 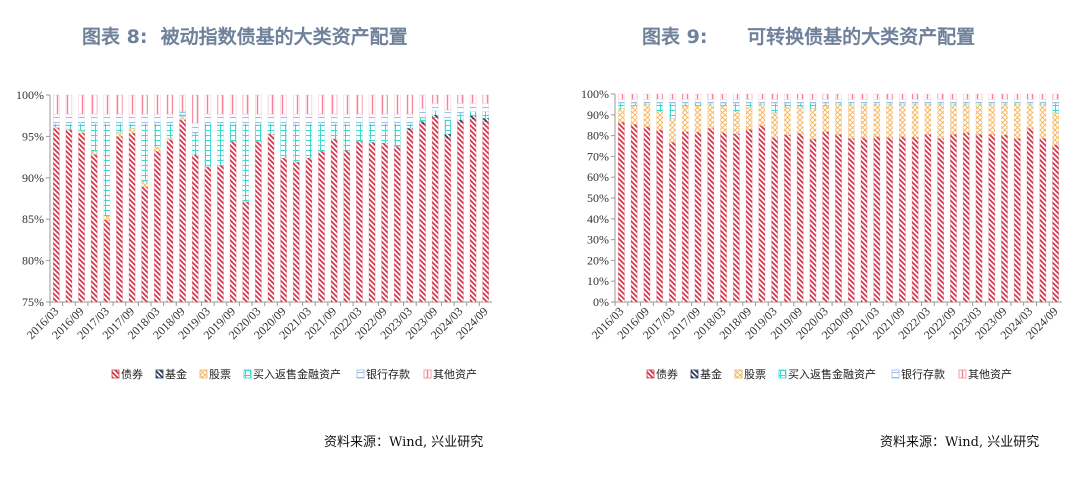 I want to click on bar-segment-股票-2017/06, so click(x=119, y=134).